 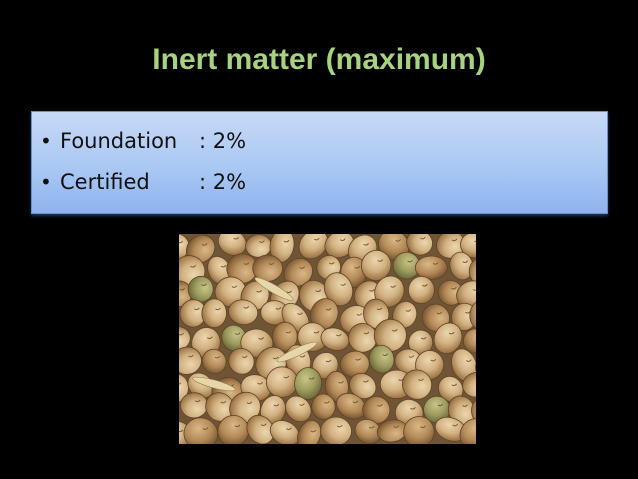 What do you see at coordinates (319, 59) in the screenshot?
I see `slide-title: Inert matter (maximum)` at bounding box center [319, 59].